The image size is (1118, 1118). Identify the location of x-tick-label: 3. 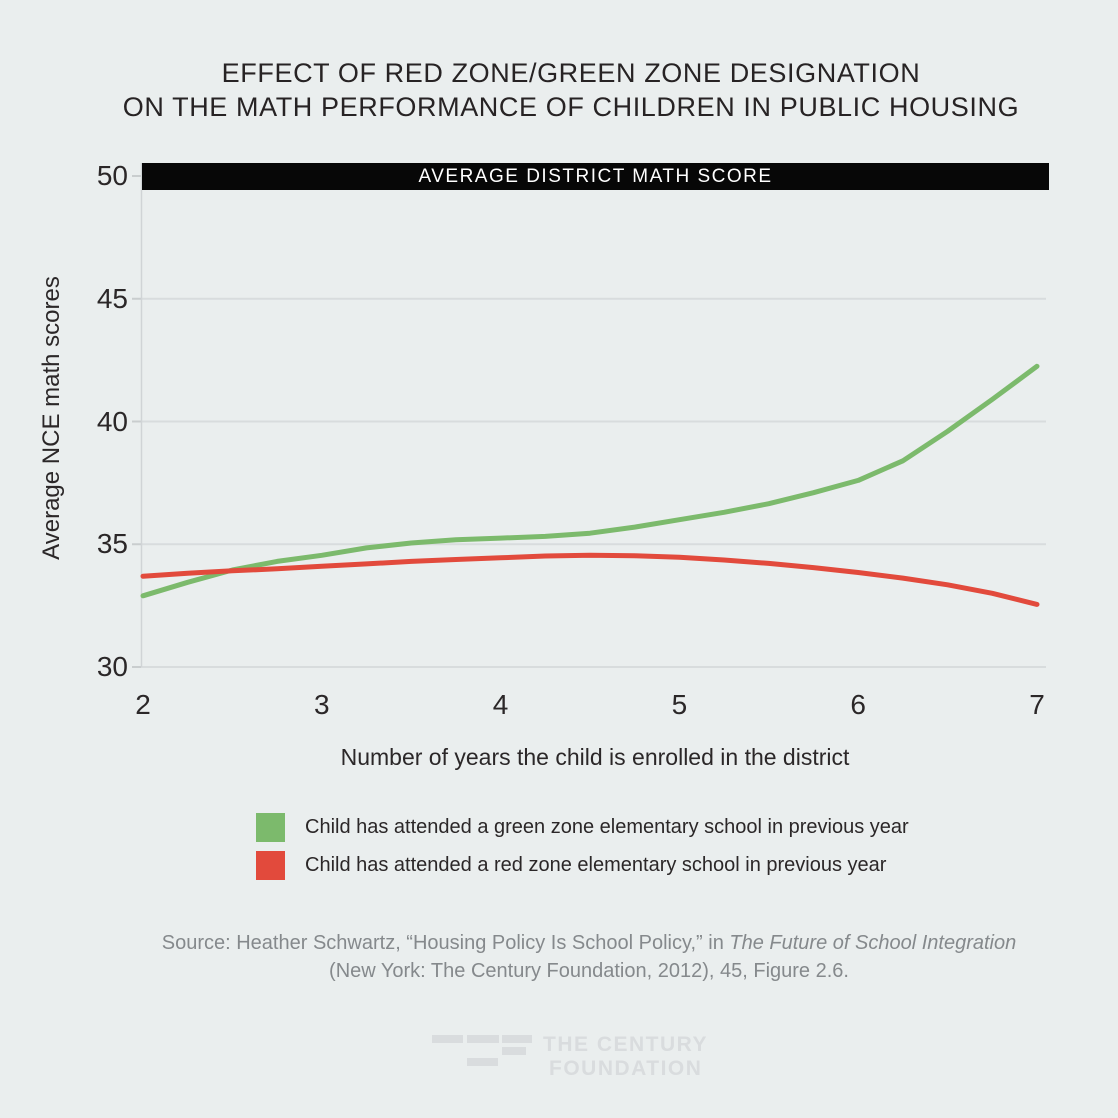
(322, 704).